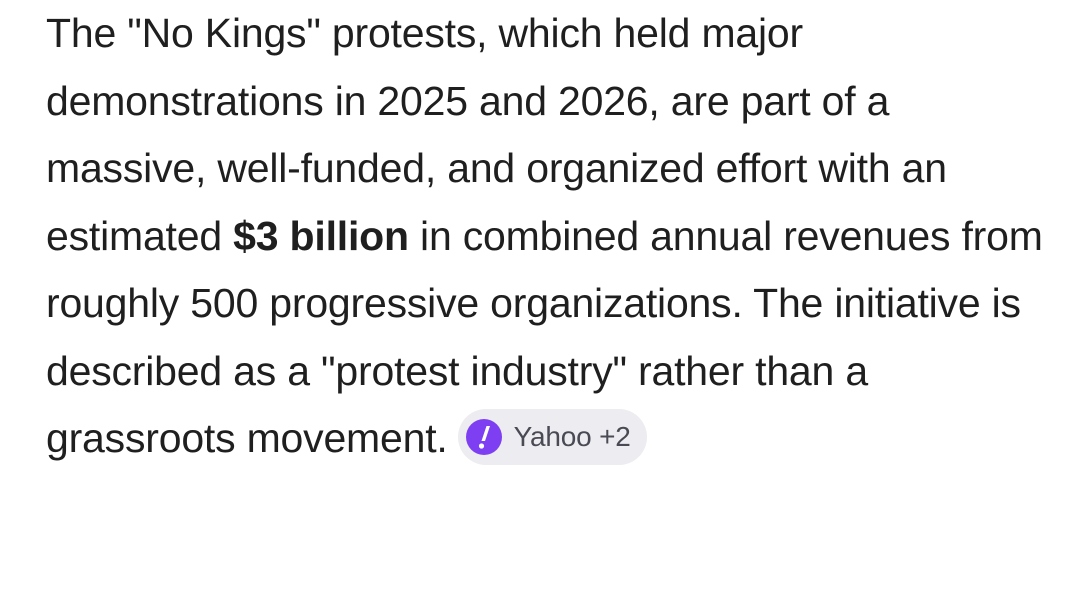  I want to click on yahoo-exclamation-icon, so click(483, 437).